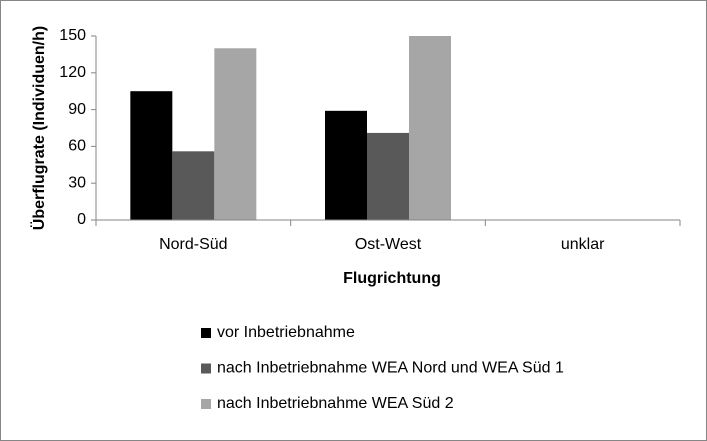 Image resolution: width=707 pixels, height=441 pixels. I want to click on x-tick-label: unklar, so click(583, 244).